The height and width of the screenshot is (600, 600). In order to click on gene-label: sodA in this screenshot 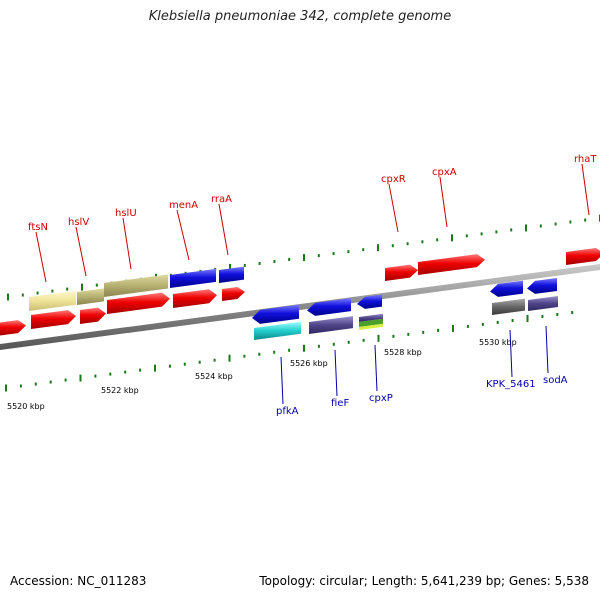, I will do `click(555, 380)`.